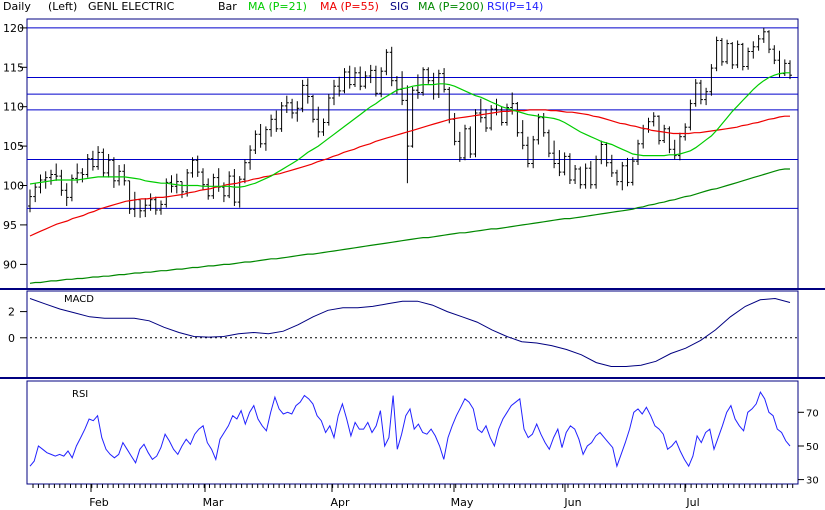 This screenshot has height=510, width=825. Describe the element at coordinates (13, 67) in the screenshot. I see `price-tick-label: 115` at that location.